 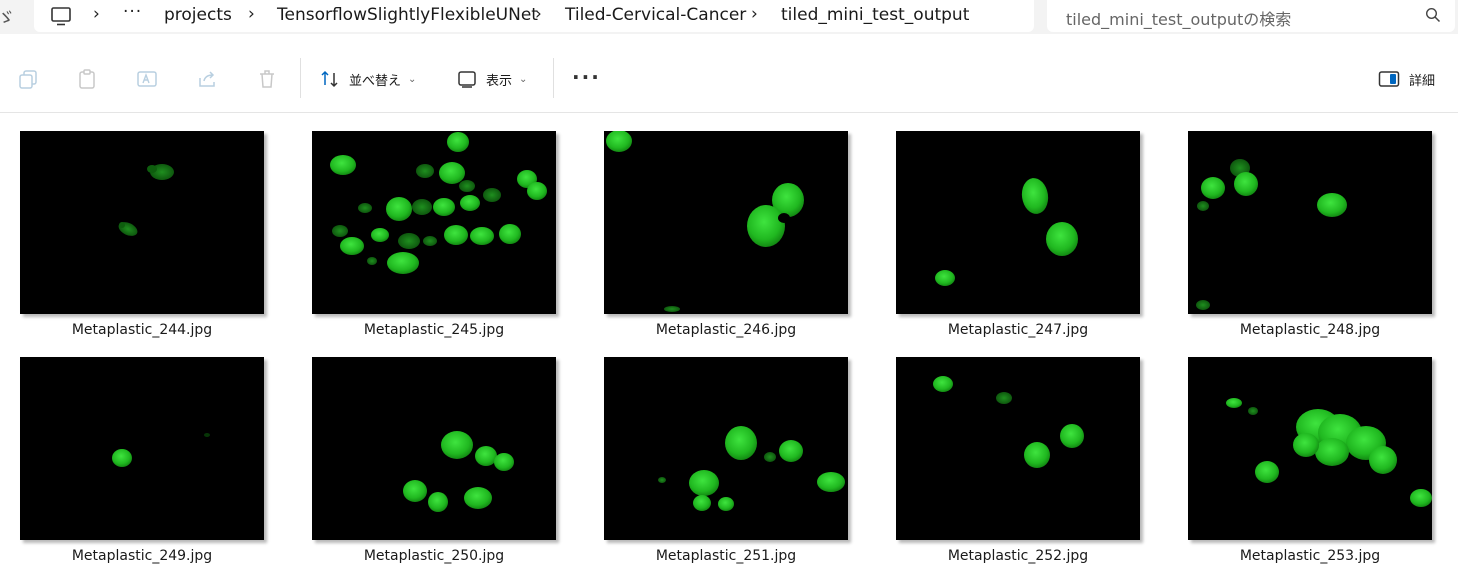 I want to click on breadcrumb-item-output: tiled_mini_test_output, so click(x=875, y=15).